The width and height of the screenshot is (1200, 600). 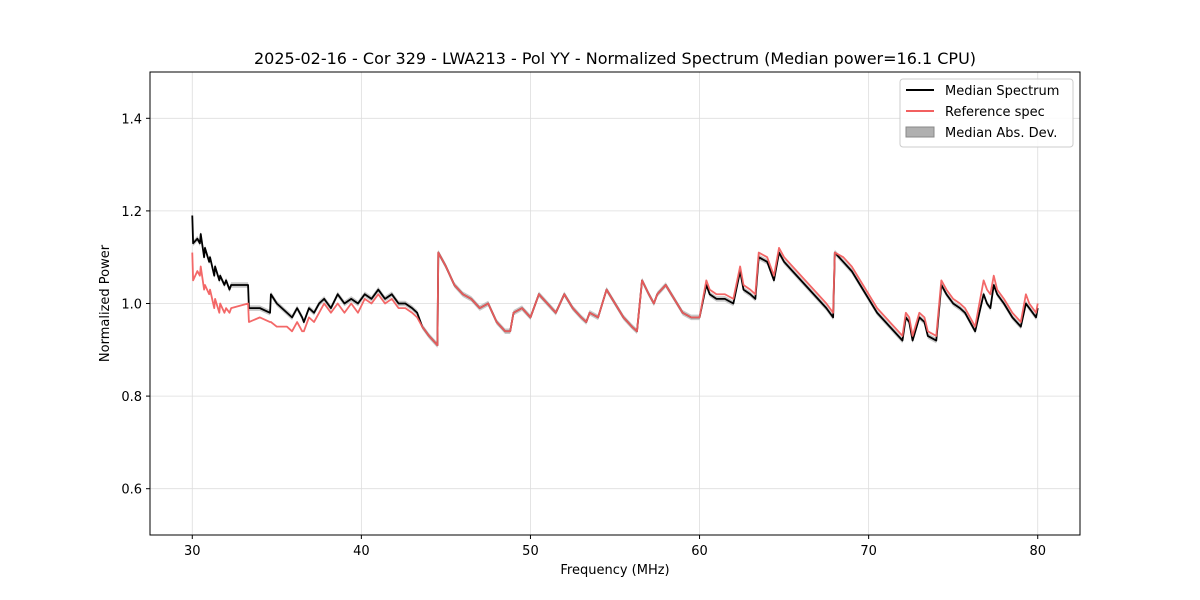 What do you see at coordinates (131, 490) in the screenshot?
I see `y-tick-label: 0.6` at bounding box center [131, 490].